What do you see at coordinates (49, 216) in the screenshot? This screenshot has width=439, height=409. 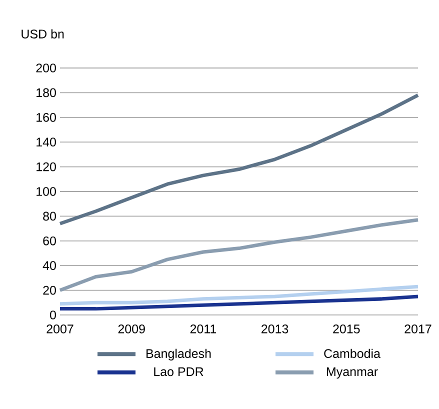 I see `y-tick-label: 80` at bounding box center [49, 216].